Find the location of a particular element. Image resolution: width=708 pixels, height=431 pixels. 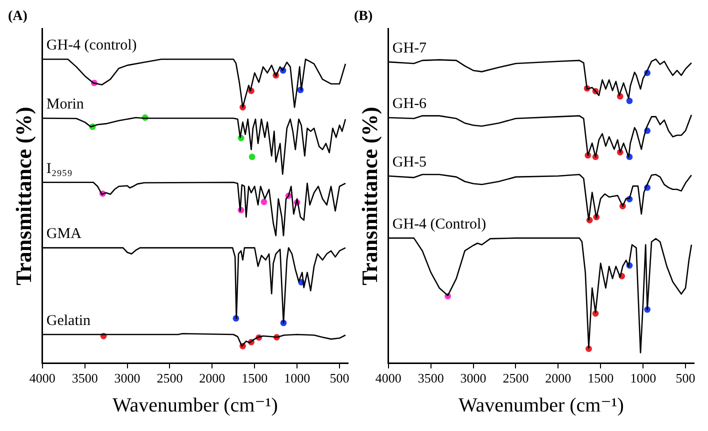

series-label: GMA is located at coordinates (64, 234).